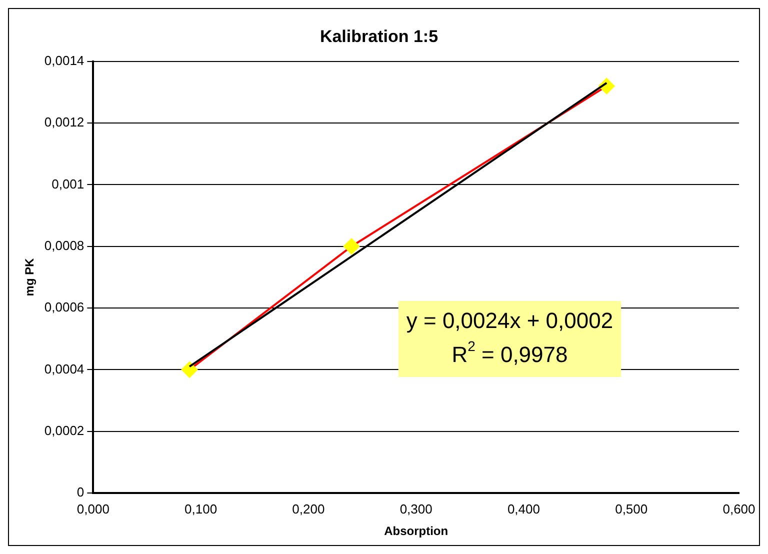  Describe the element at coordinates (64, 430) in the screenshot. I see `y-tick-label: 0,0002` at that location.